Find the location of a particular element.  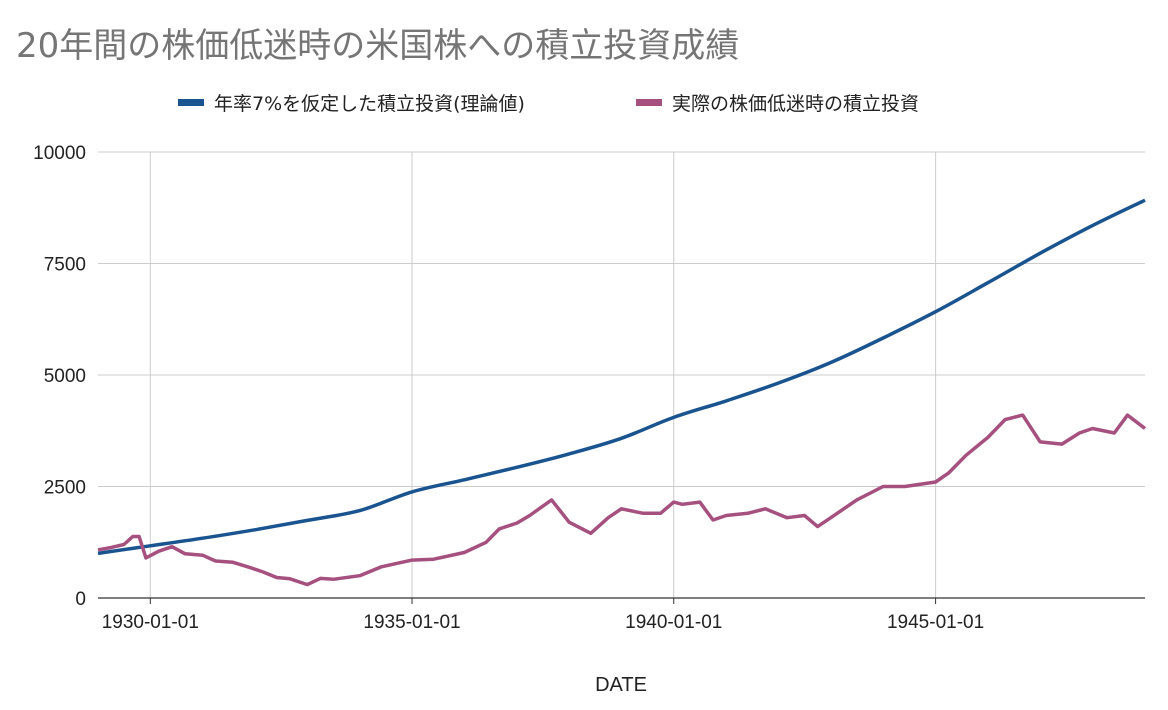

chart-title: 20年間の株価低迷時の米国株への積立投資成績 is located at coordinates (378, 46).